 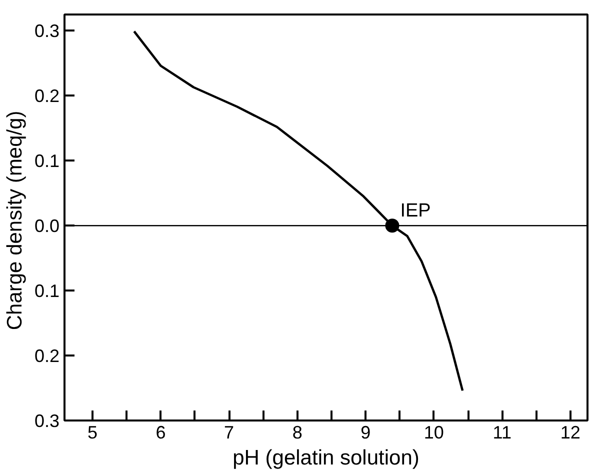 What do you see at coordinates (297, 432) in the screenshot?
I see `x-tick-label: 8` at bounding box center [297, 432].